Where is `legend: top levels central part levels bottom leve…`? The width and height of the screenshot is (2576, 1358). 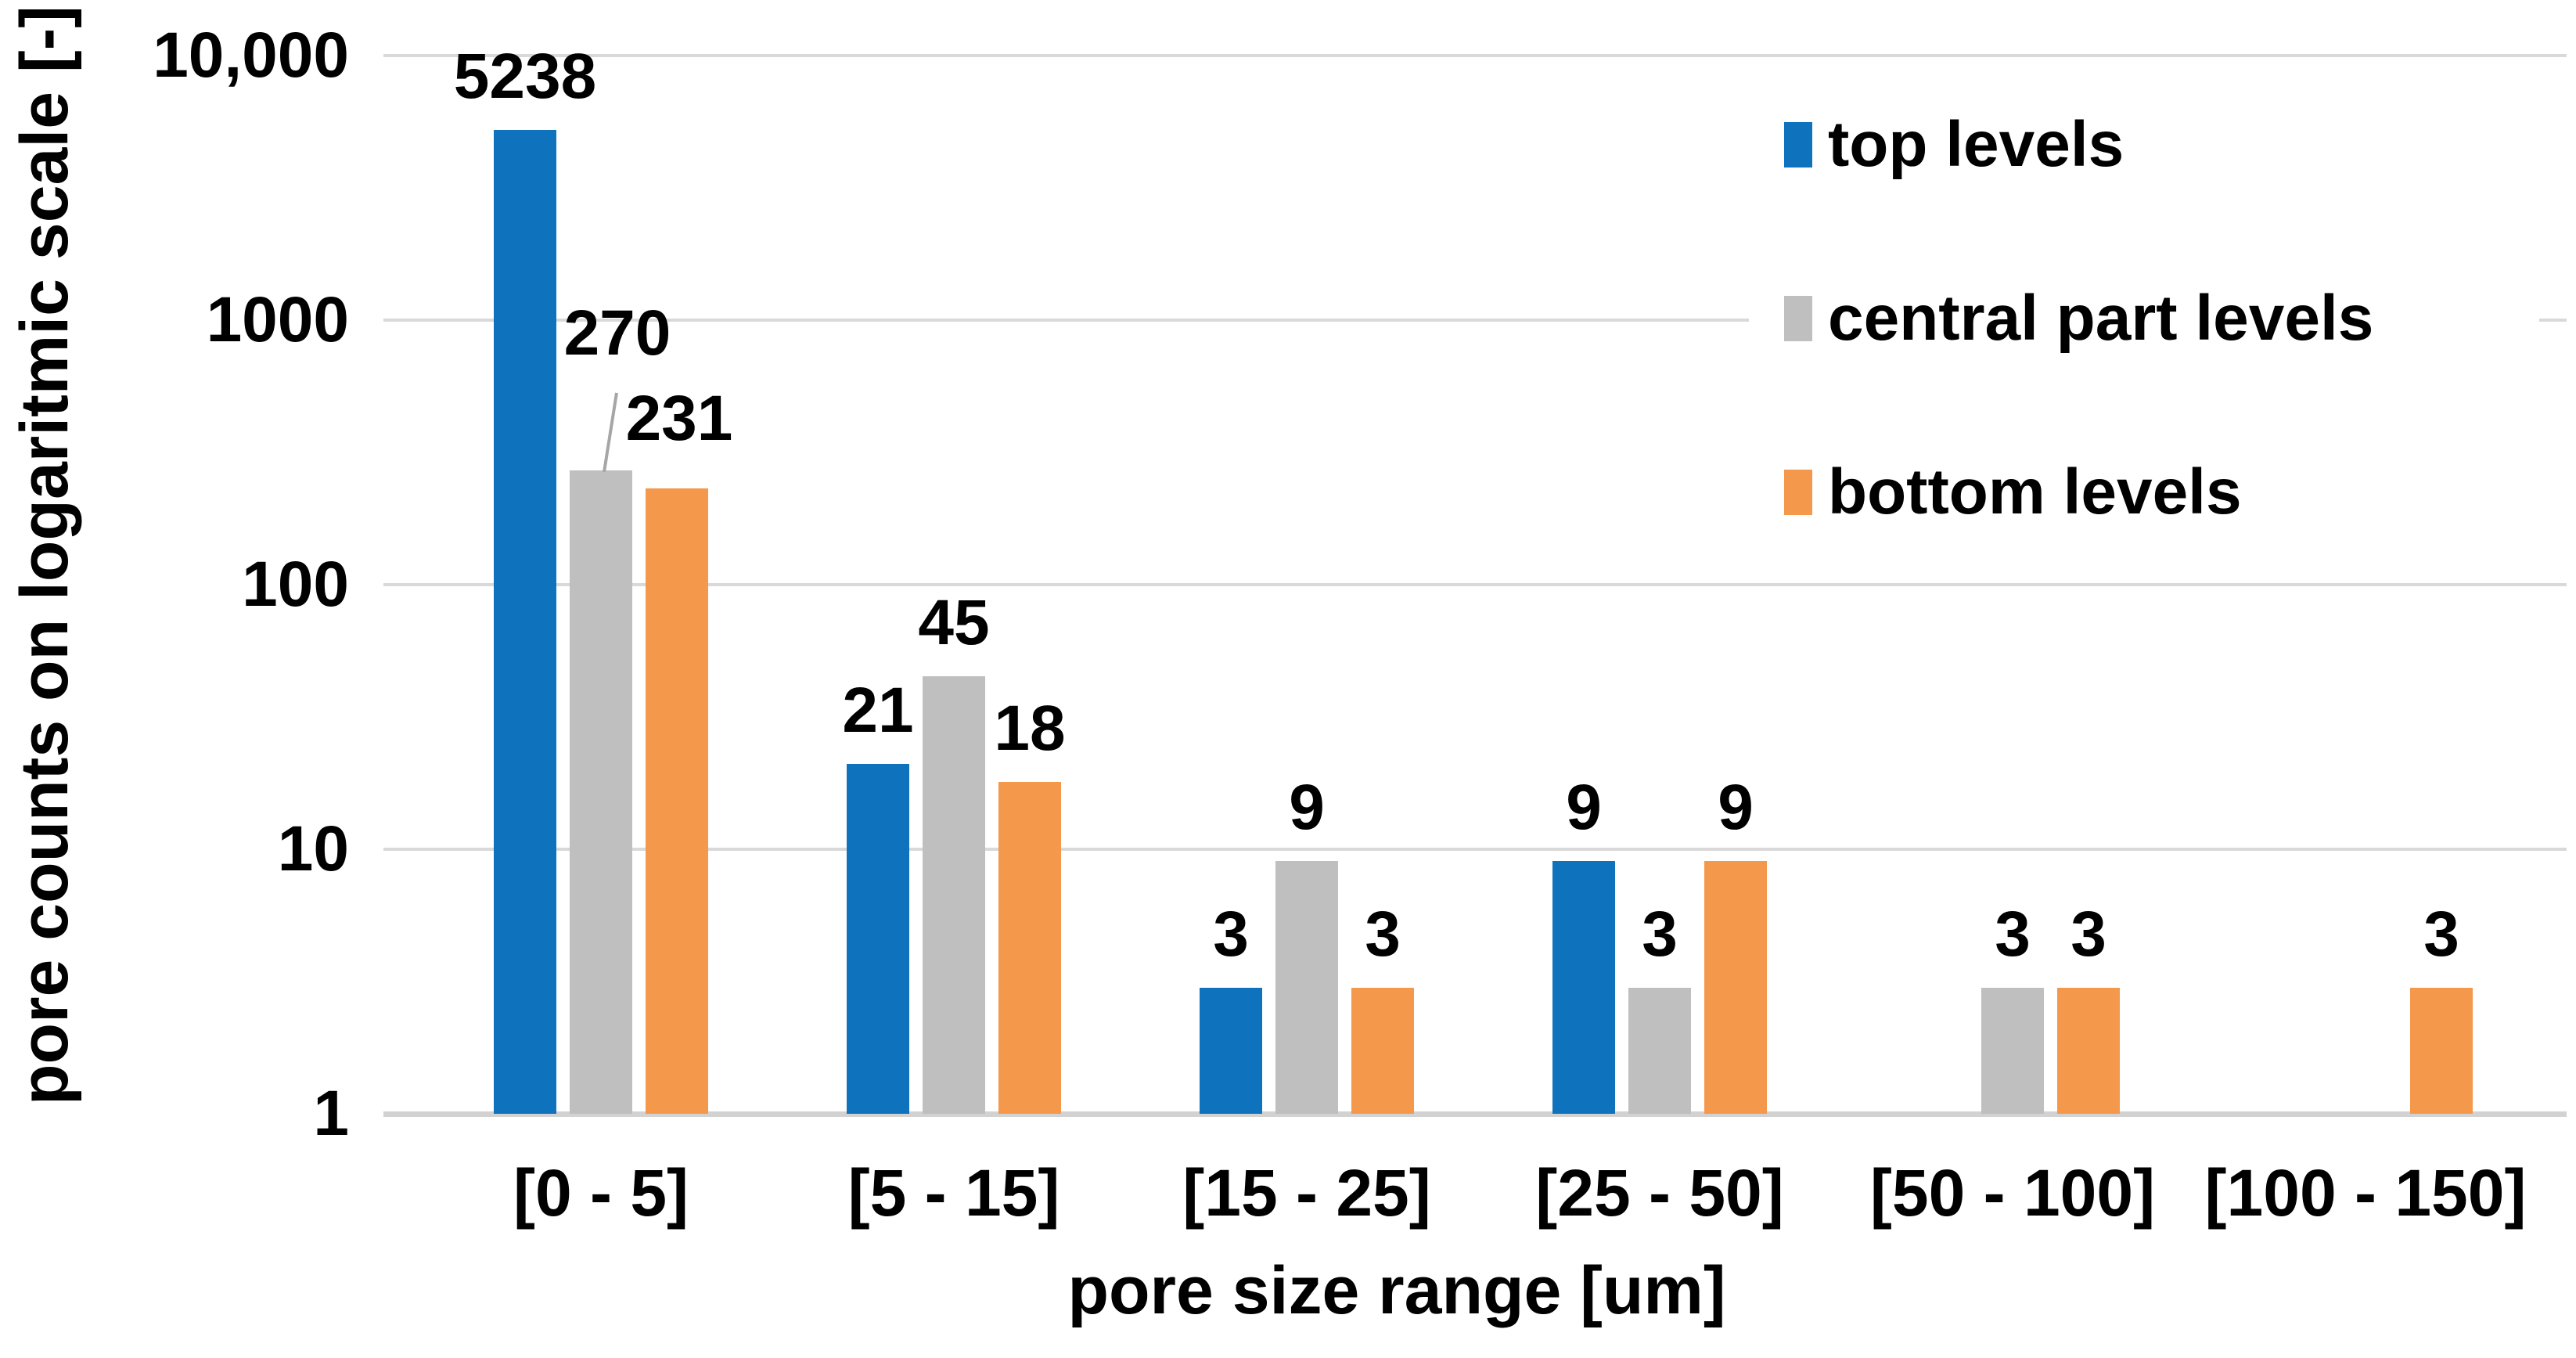 legend: top levels central part levels bottom leve… is located at coordinates (2144, 330).